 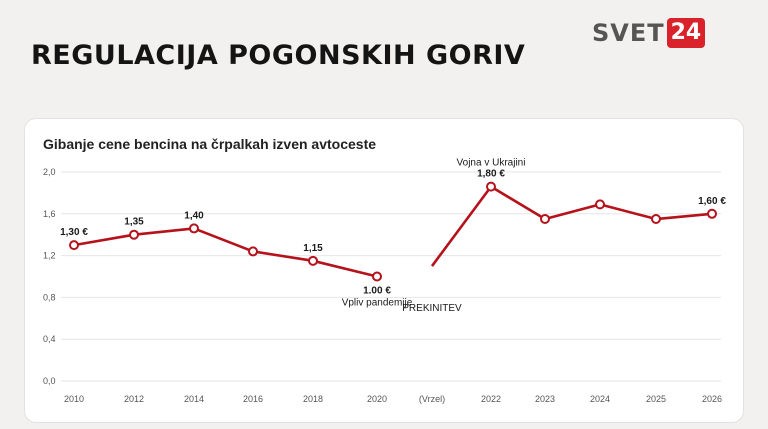 I want to click on x-tick-label: 2012, so click(x=134, y=399).